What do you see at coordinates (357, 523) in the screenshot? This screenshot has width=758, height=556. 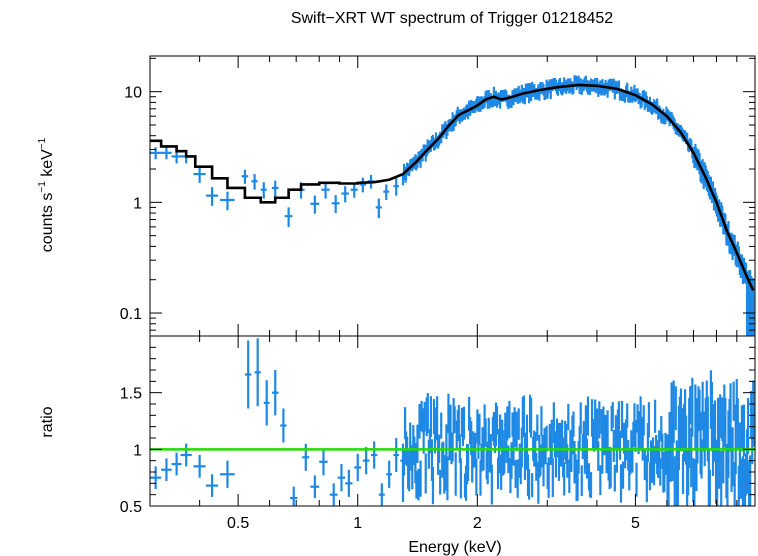 I see `x-tick-label: 1` at bounding box center [357, 523].